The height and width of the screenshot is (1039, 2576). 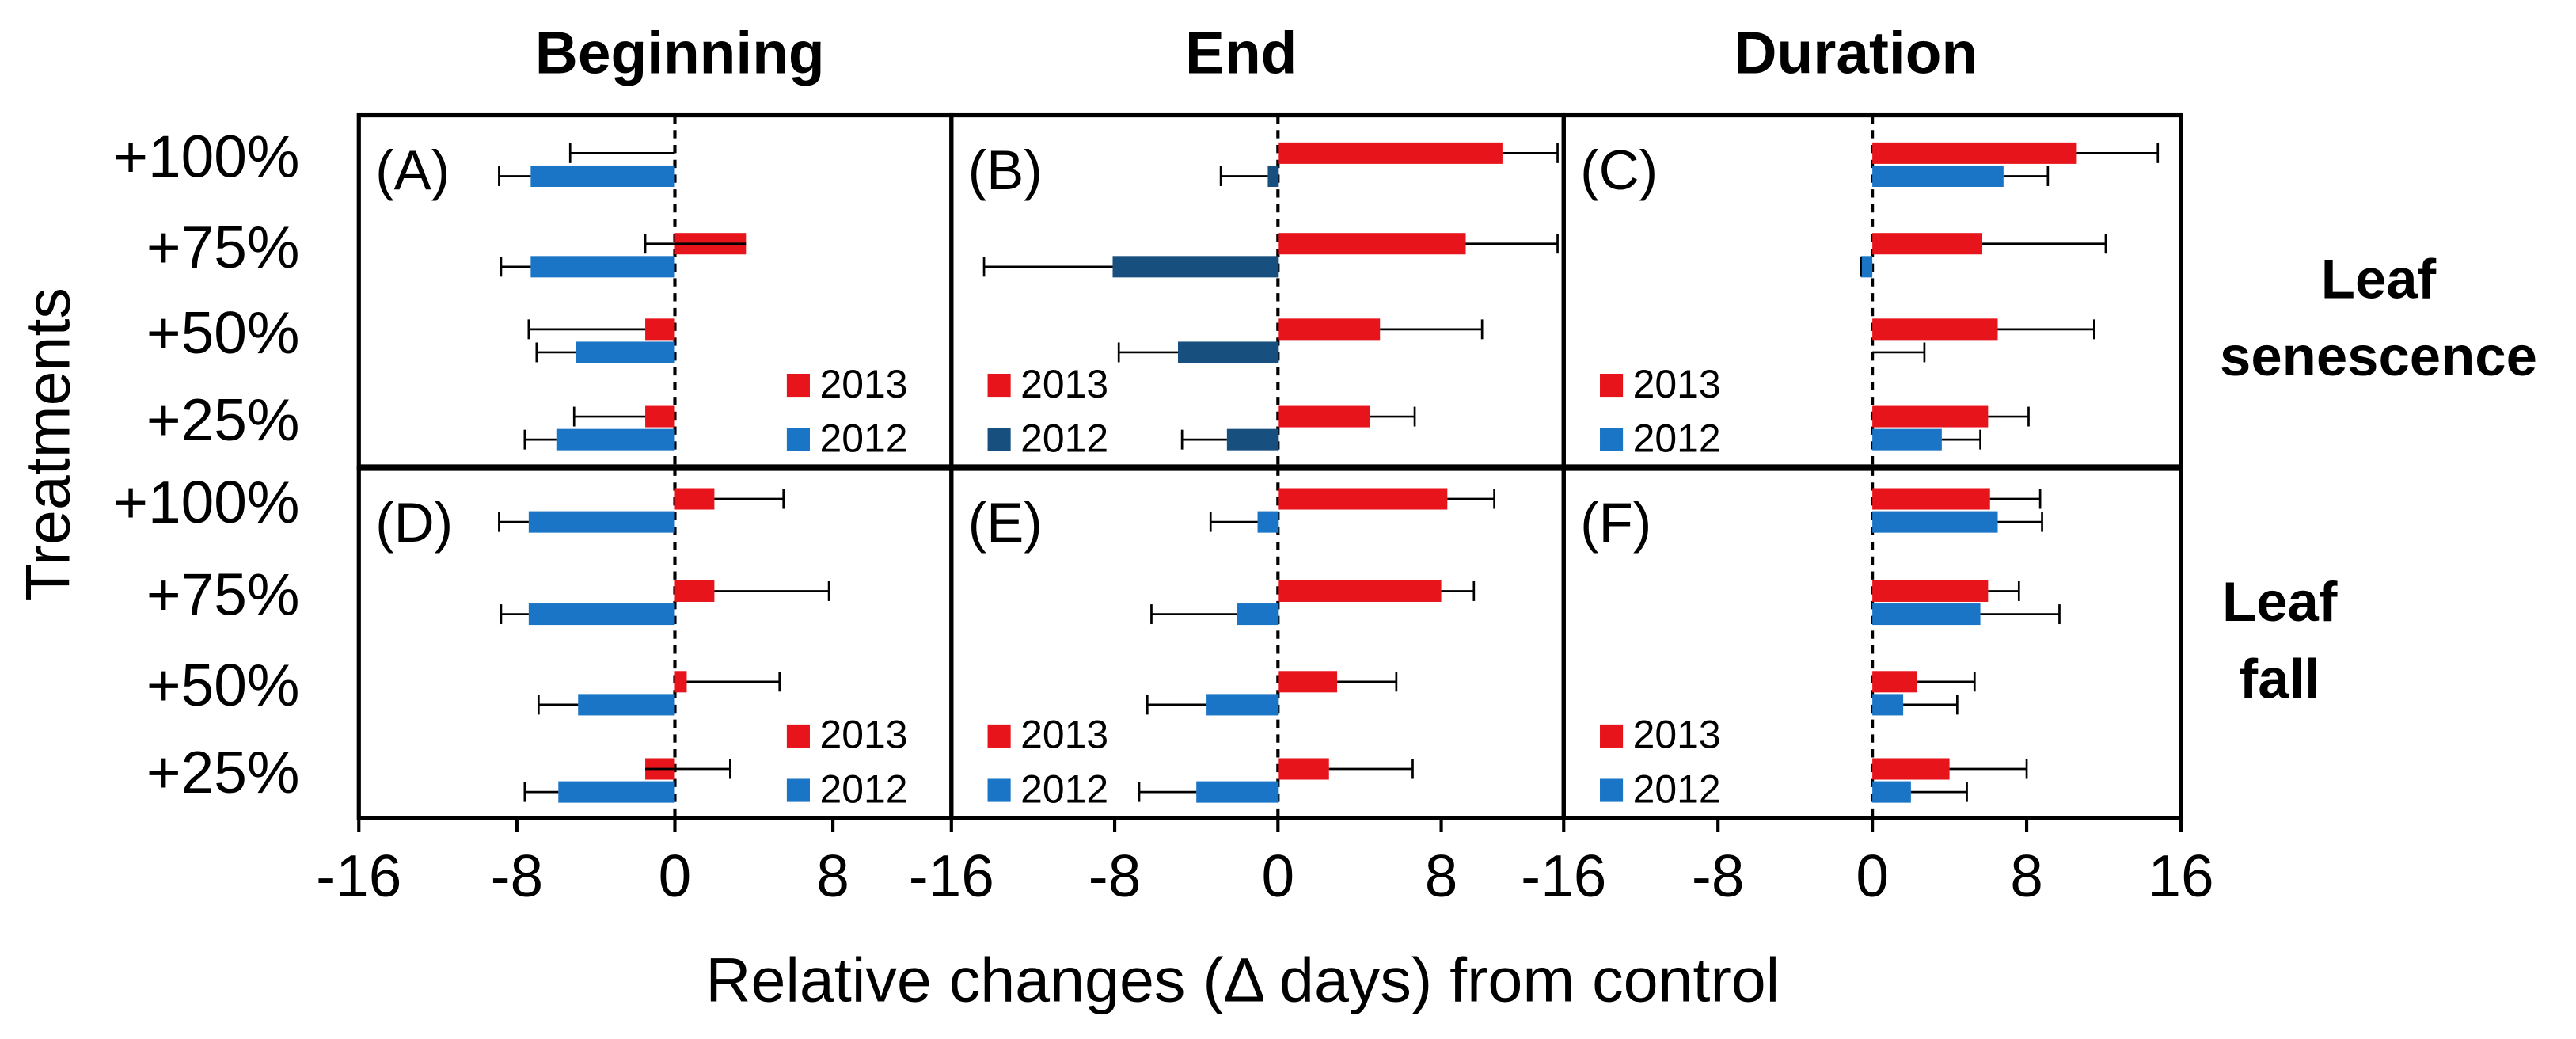 I want to click on y-tick-label: +25%, so click(x=223, y=772).